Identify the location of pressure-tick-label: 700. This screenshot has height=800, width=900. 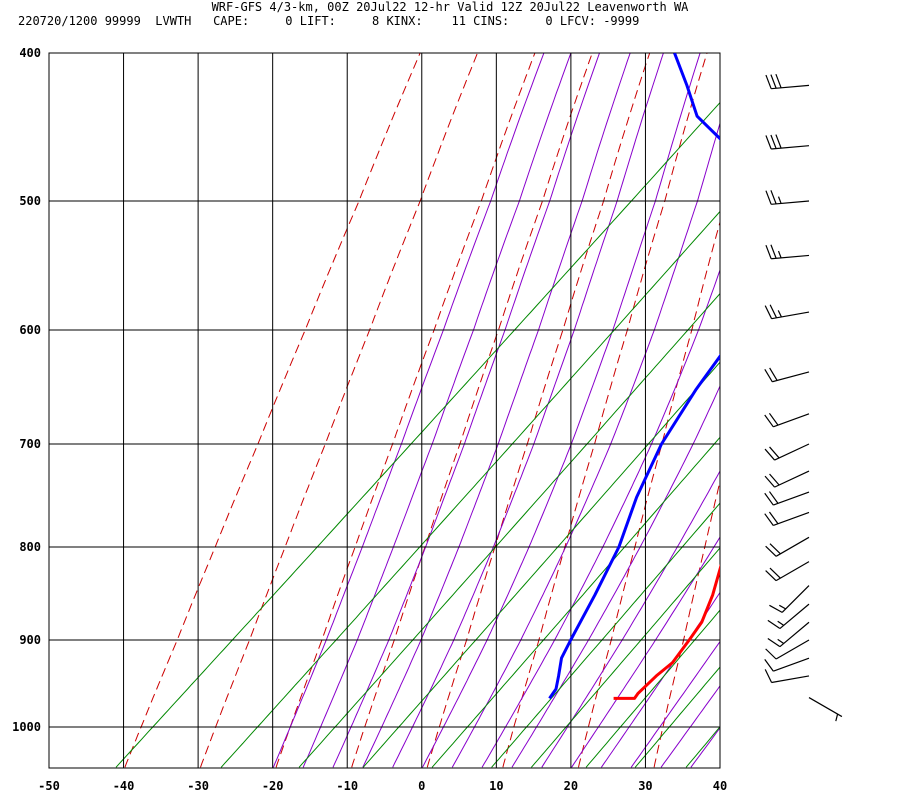
(30, 444).